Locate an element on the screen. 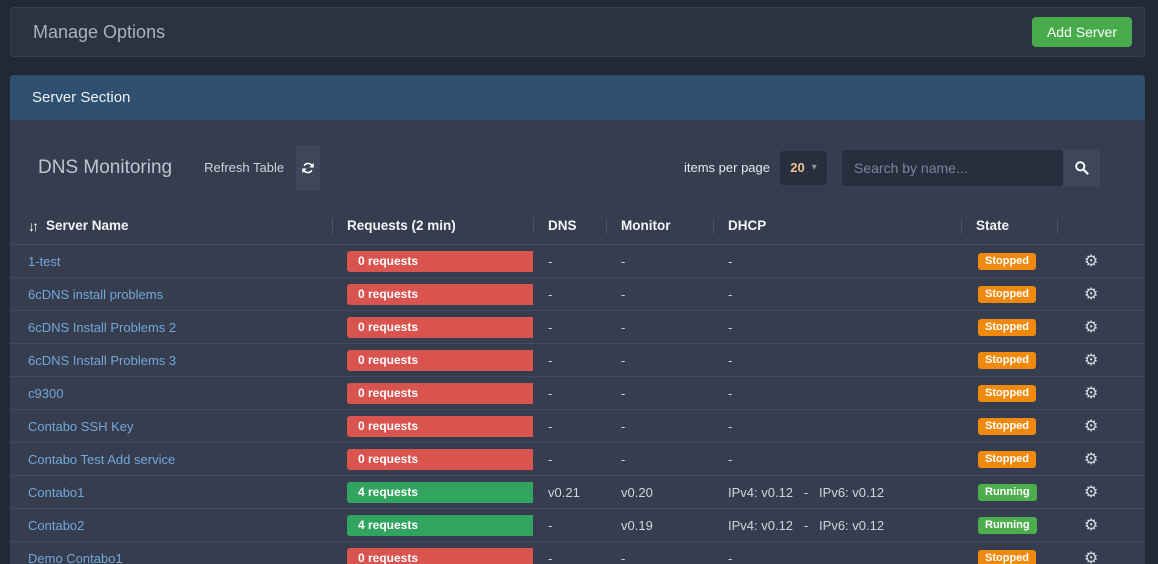  server-name-link: 6cDNS Install Problems 3 is located at coordinates (102, 360).